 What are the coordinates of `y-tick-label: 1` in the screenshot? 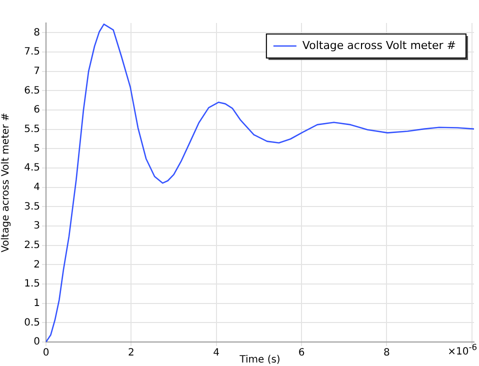 It's located at (37, 303).